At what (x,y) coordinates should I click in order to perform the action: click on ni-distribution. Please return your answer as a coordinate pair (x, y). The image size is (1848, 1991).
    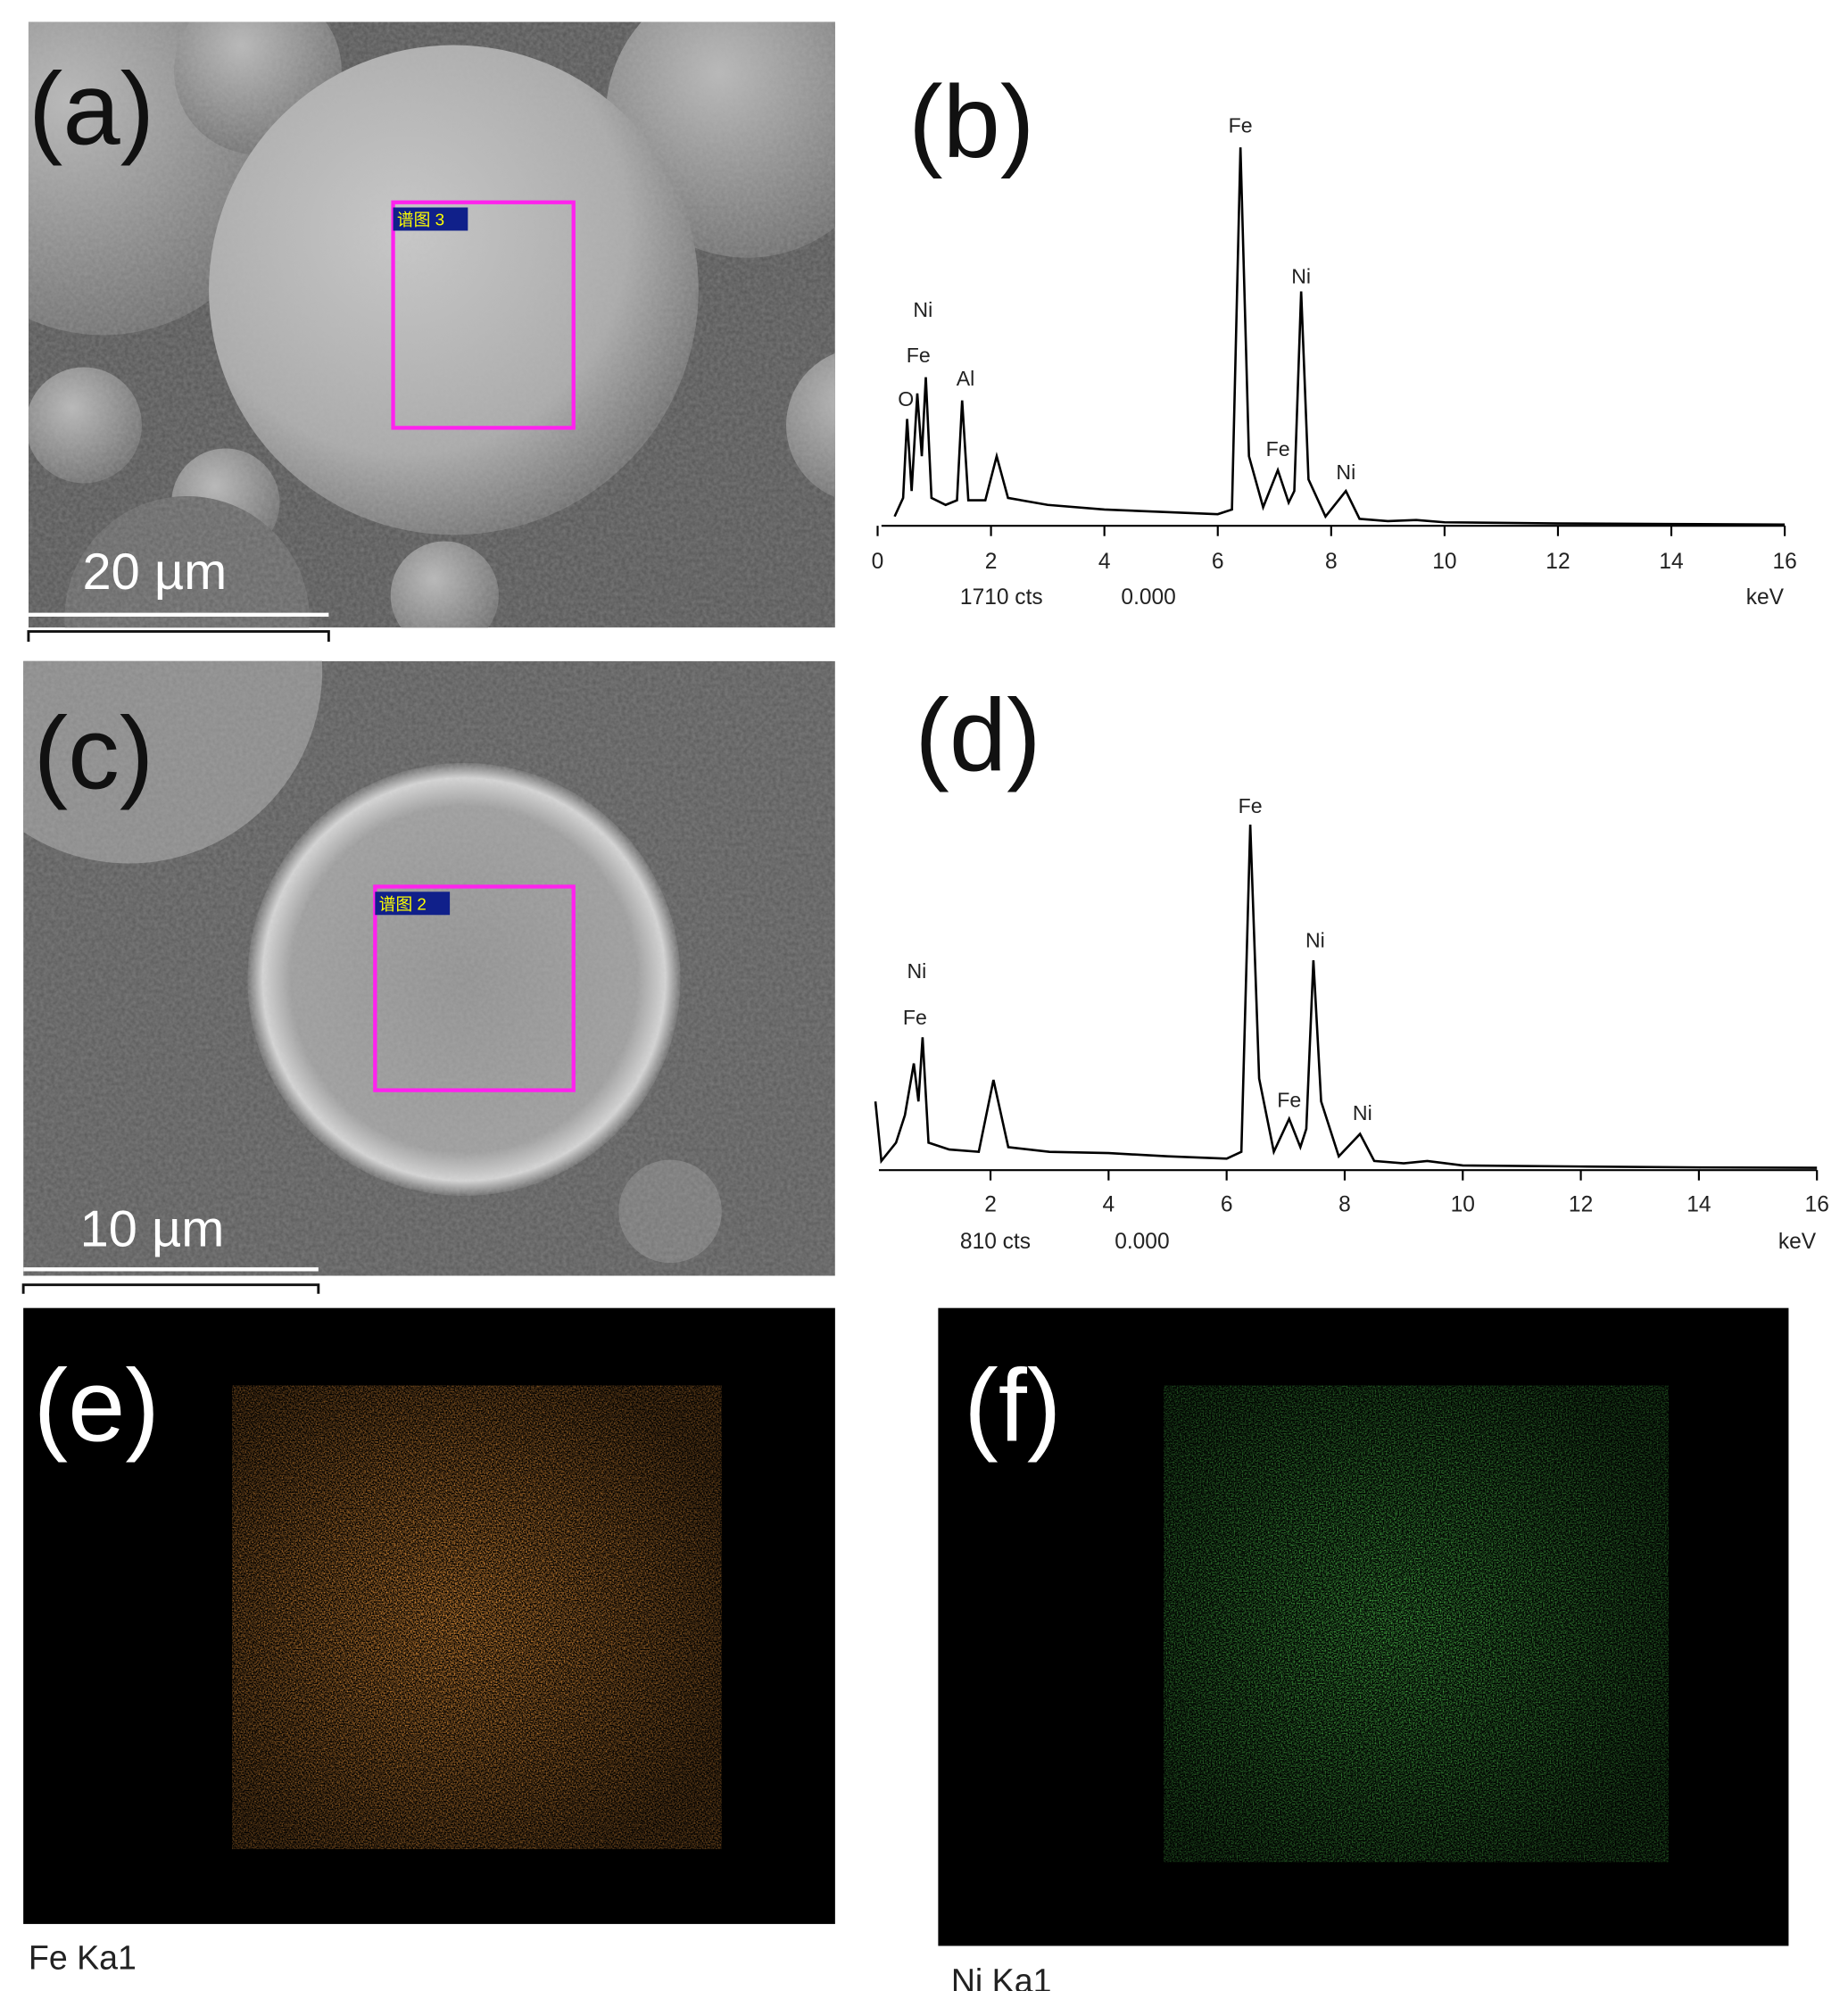
    Looking at the image, I should click on (1417, 1624).